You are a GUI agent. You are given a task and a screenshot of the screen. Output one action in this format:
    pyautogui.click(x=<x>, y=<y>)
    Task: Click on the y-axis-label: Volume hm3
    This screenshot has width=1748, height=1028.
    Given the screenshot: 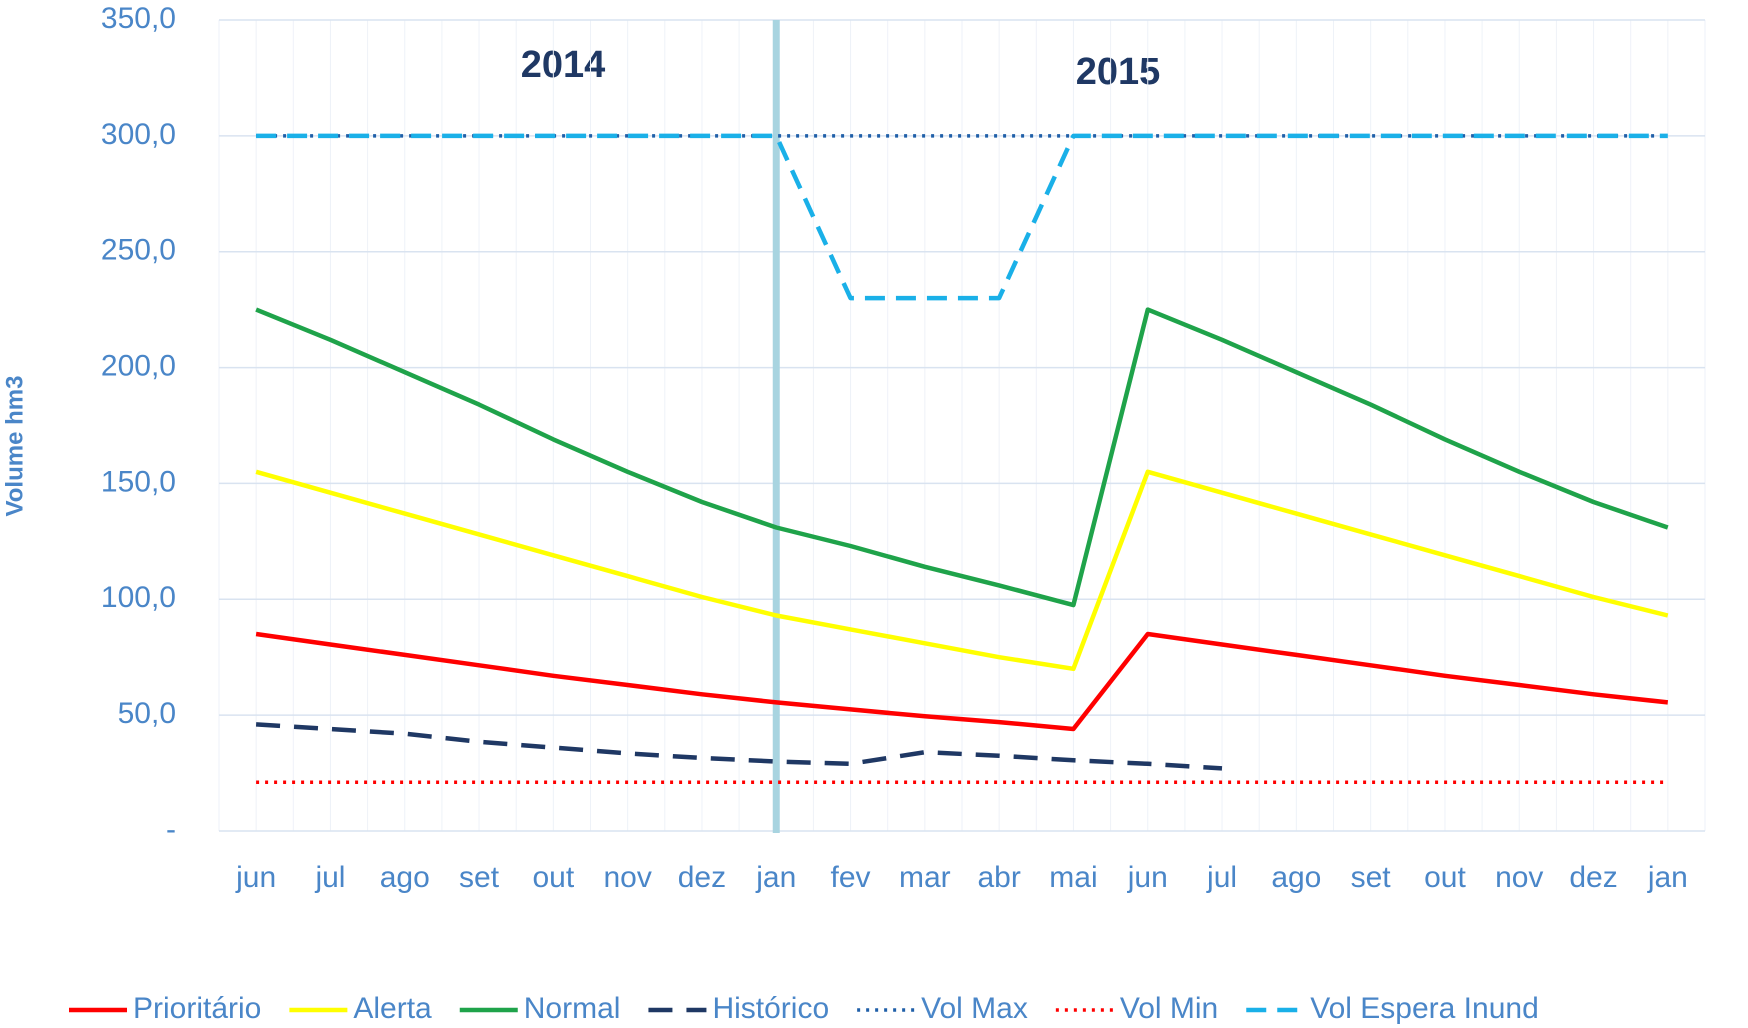 What is the action you would take?
    pyautogui.click(x=14, y=446)
    